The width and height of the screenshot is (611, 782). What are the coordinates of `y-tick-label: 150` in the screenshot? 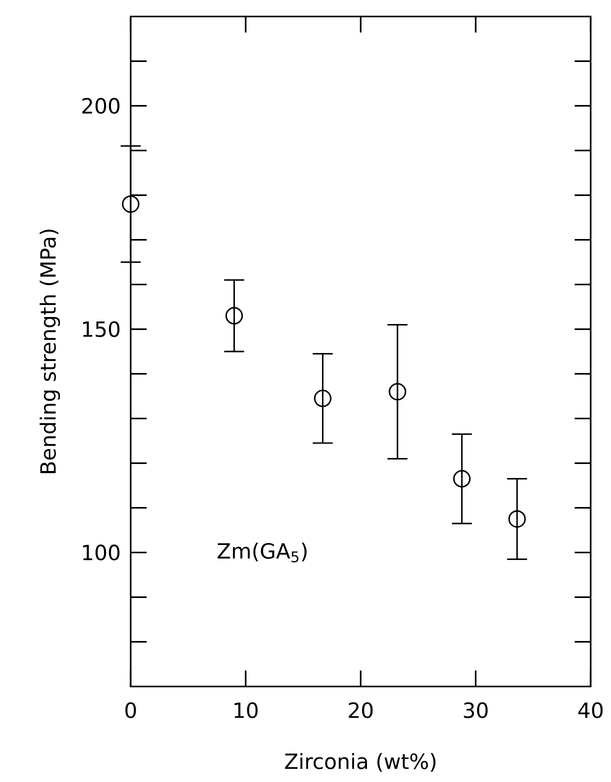 It's located at (101, 329).